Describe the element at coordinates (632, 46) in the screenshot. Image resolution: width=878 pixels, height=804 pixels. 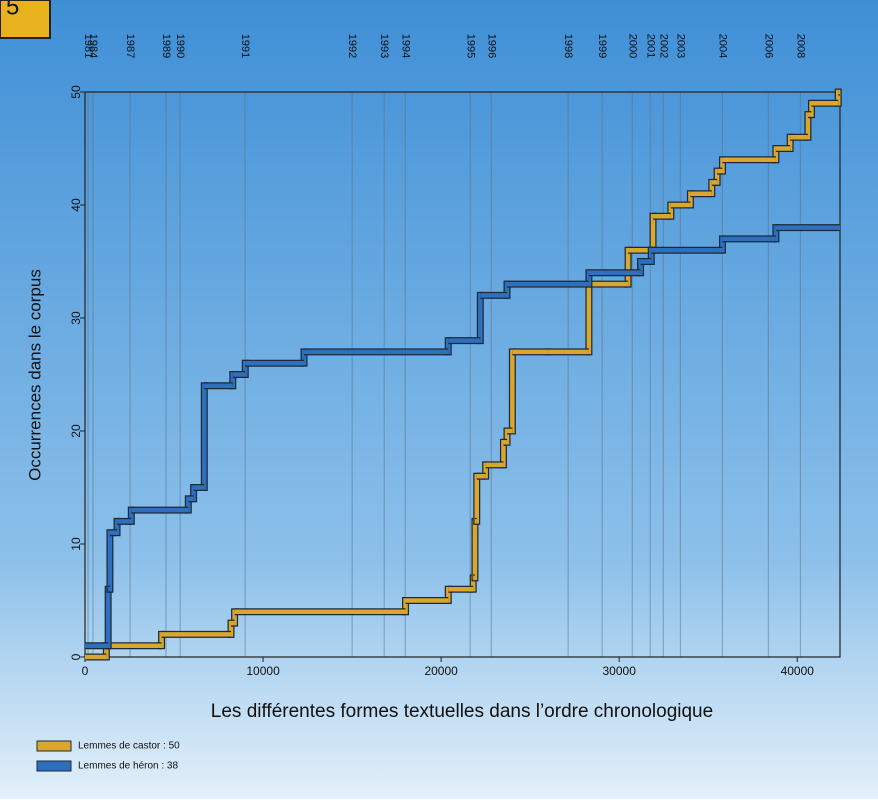
I see `year-label: 2000` at that location.